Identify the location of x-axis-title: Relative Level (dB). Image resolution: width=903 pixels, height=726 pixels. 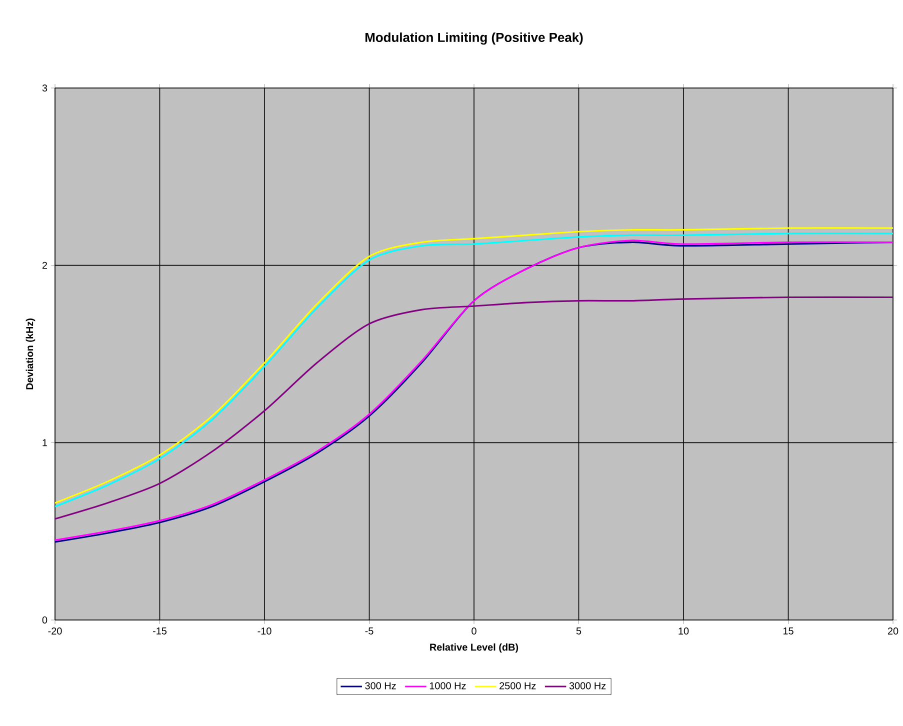
(474, 648).